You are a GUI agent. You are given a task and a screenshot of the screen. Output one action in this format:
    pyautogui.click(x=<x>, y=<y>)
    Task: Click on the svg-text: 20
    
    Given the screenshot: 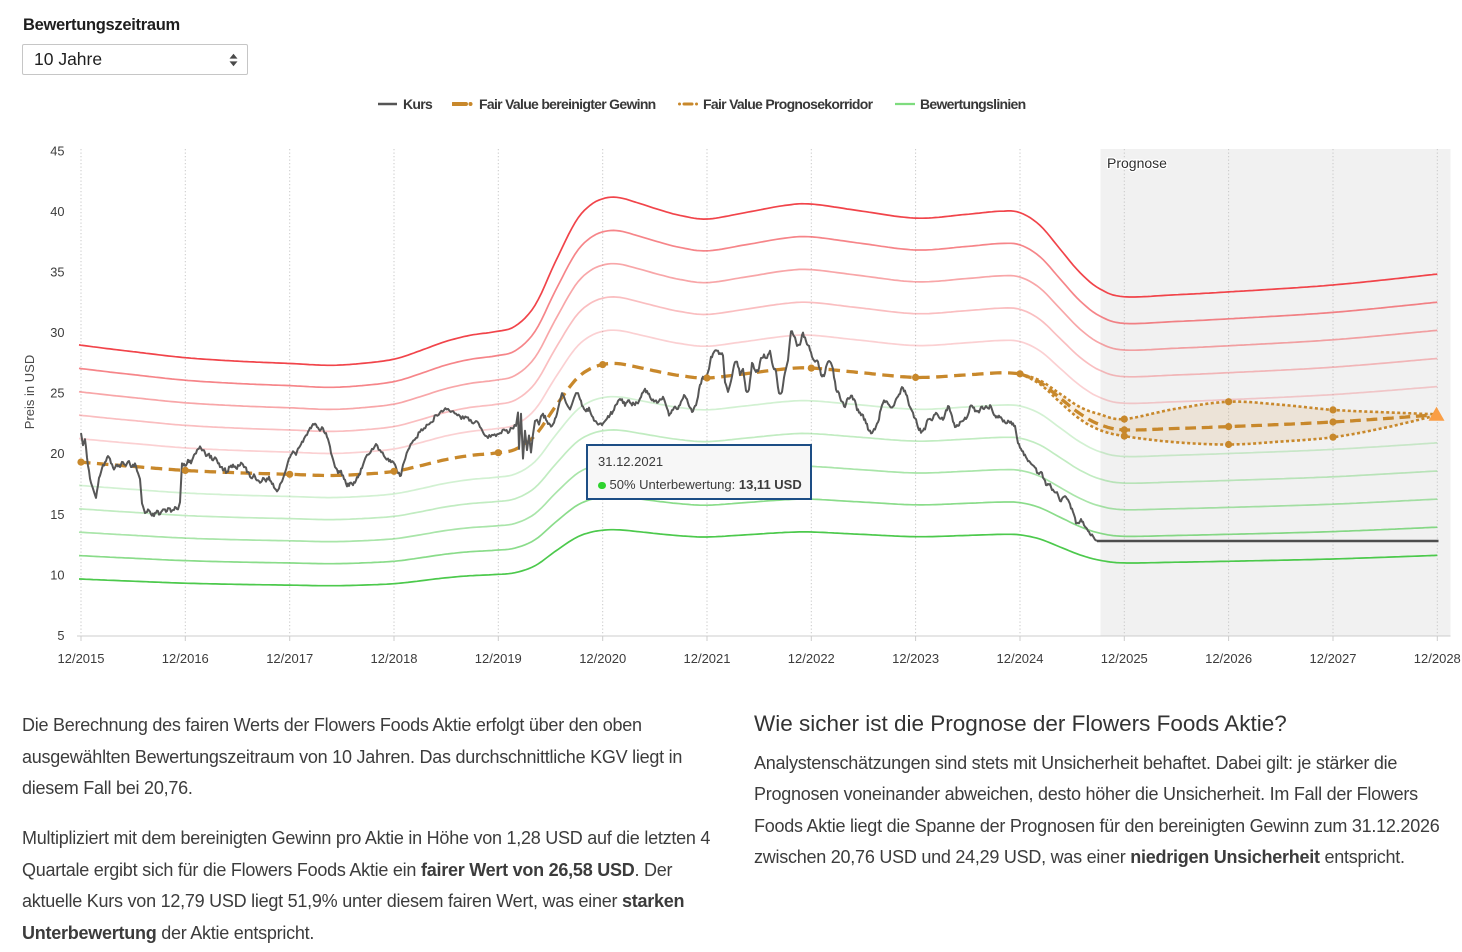 What is the action you would take?
    pyautogui.click(x=57, y=453)
    